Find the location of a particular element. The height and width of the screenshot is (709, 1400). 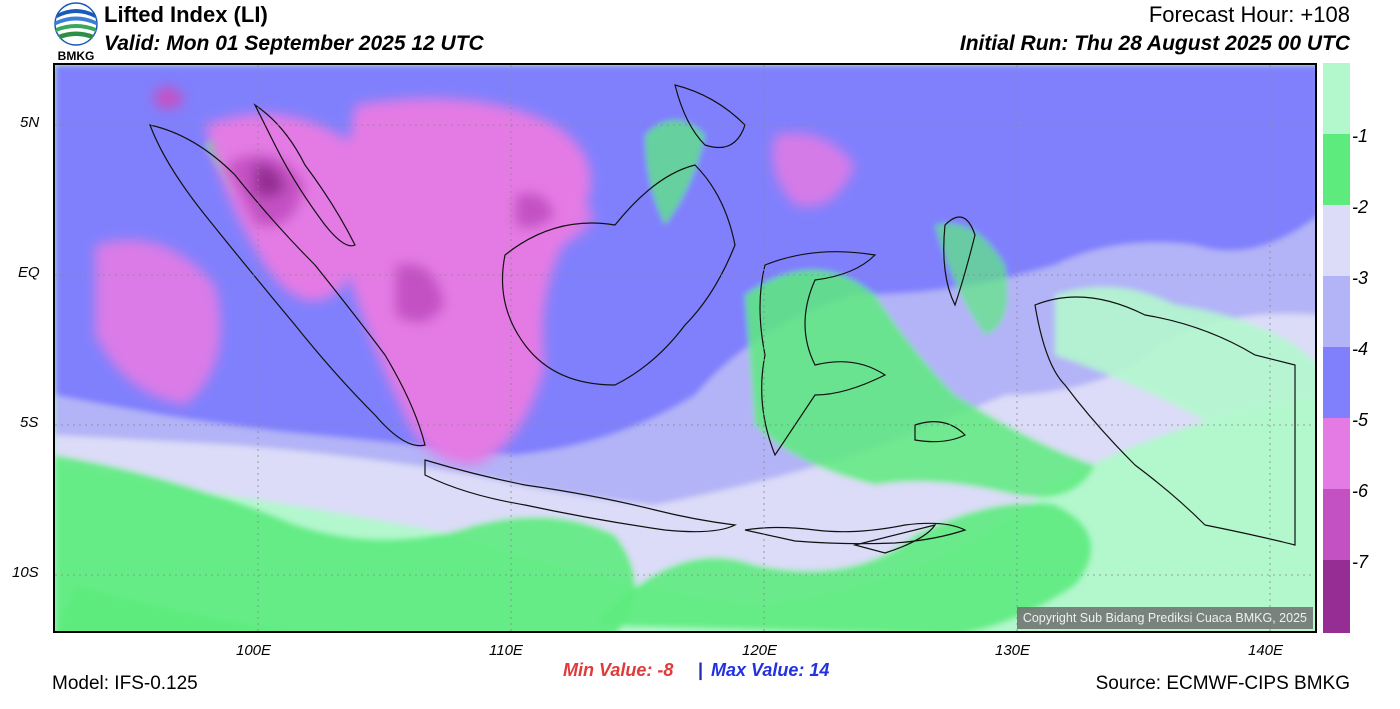

initial-run: Initial Run: Thu 28 August 2025 00 UTC is located at coordinates (1154, 43).